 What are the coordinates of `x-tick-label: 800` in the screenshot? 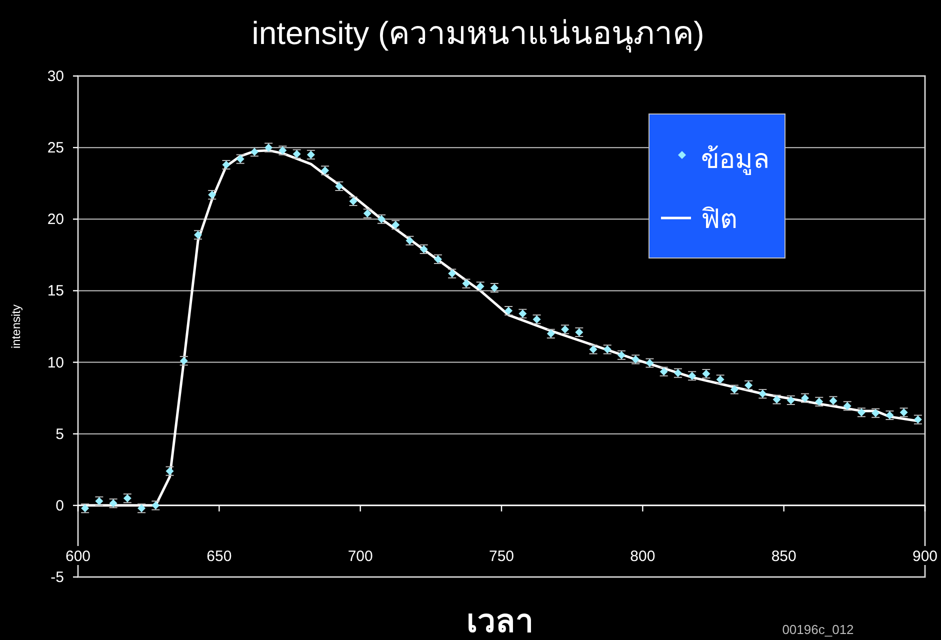 It's located at (643, 556).